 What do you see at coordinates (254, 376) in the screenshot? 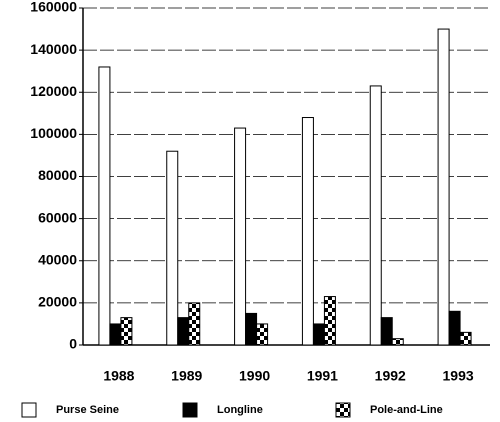
I see `x-tick-label: 1990` at bounding box center [254, 376].